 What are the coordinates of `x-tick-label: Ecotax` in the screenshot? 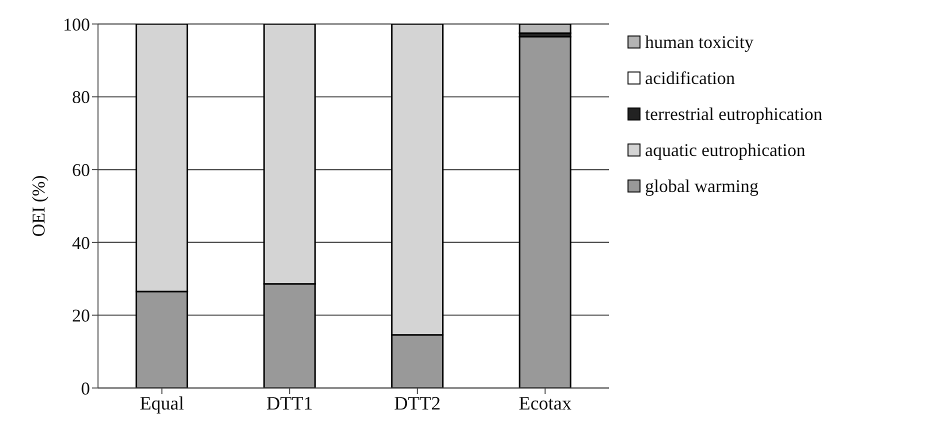 It's located at (545, 403).